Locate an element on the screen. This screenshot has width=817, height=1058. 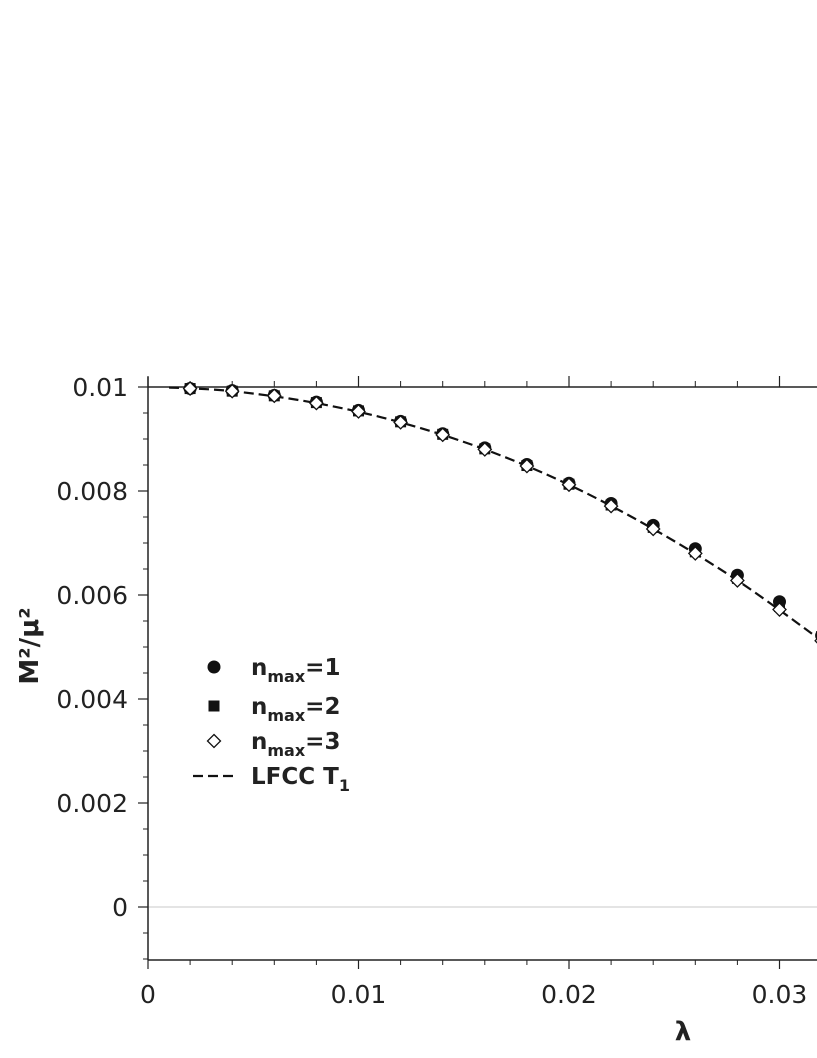
y-tick-label: 0 is located at coordinates (120, 907).